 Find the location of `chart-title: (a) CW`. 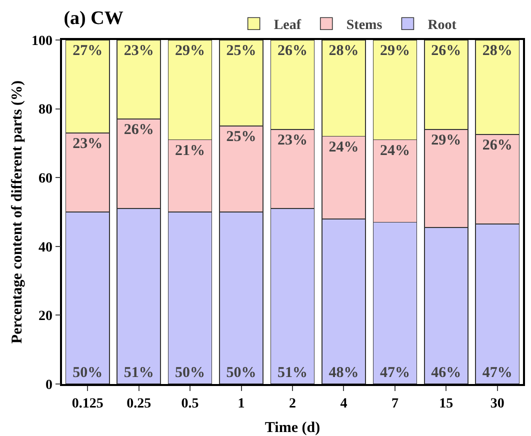

chart-title: (a) CW is located at coordinates (94, 19).